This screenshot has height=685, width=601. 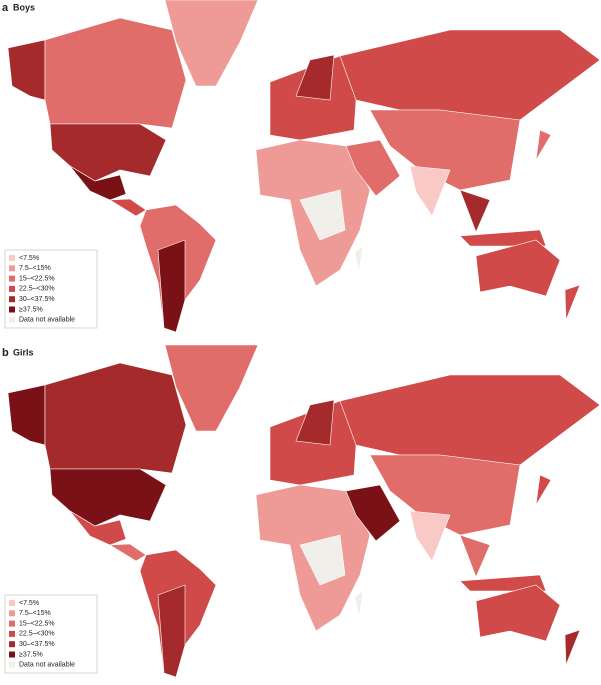 I want to click on panel-title: Girls, so click(x=23, y=352).